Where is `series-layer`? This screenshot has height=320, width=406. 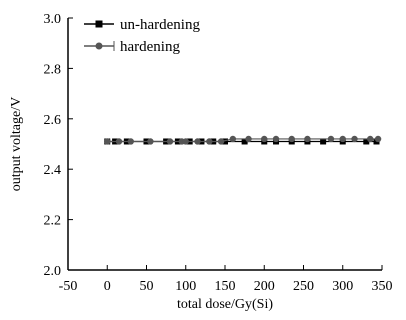
series-layer is located at coordinates (243, 140).